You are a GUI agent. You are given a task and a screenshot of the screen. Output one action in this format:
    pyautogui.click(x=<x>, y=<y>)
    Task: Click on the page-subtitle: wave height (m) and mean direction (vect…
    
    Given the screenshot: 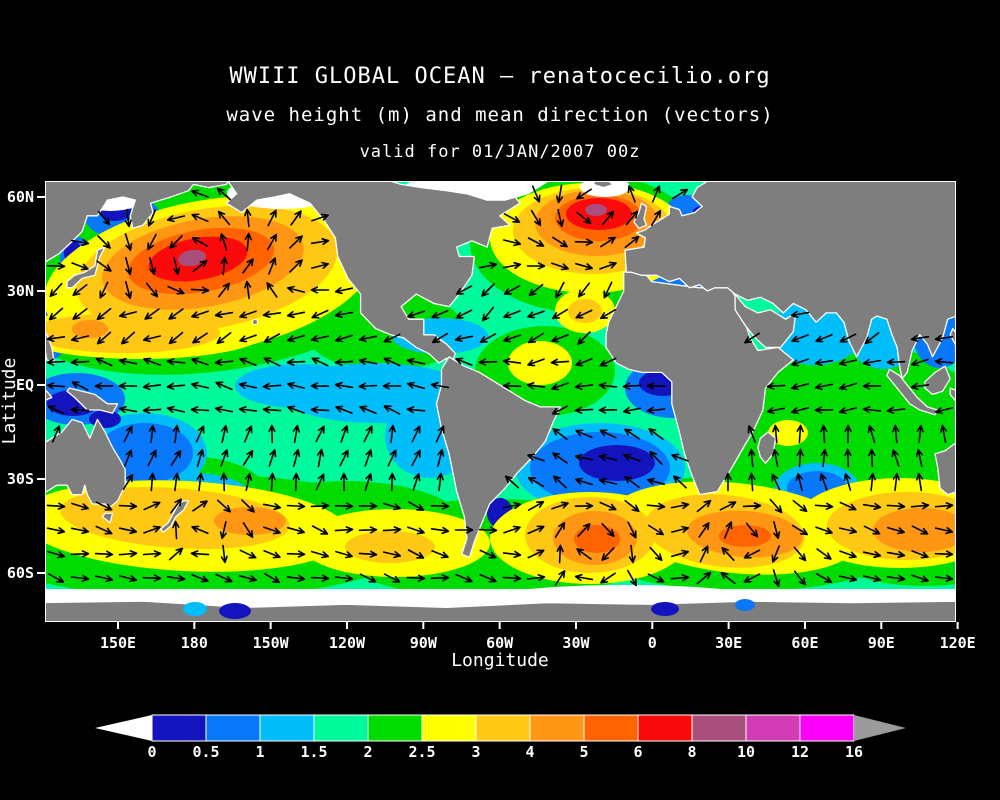 What is the action you would take?
    pyautogui.click(x=500, y=115)
    